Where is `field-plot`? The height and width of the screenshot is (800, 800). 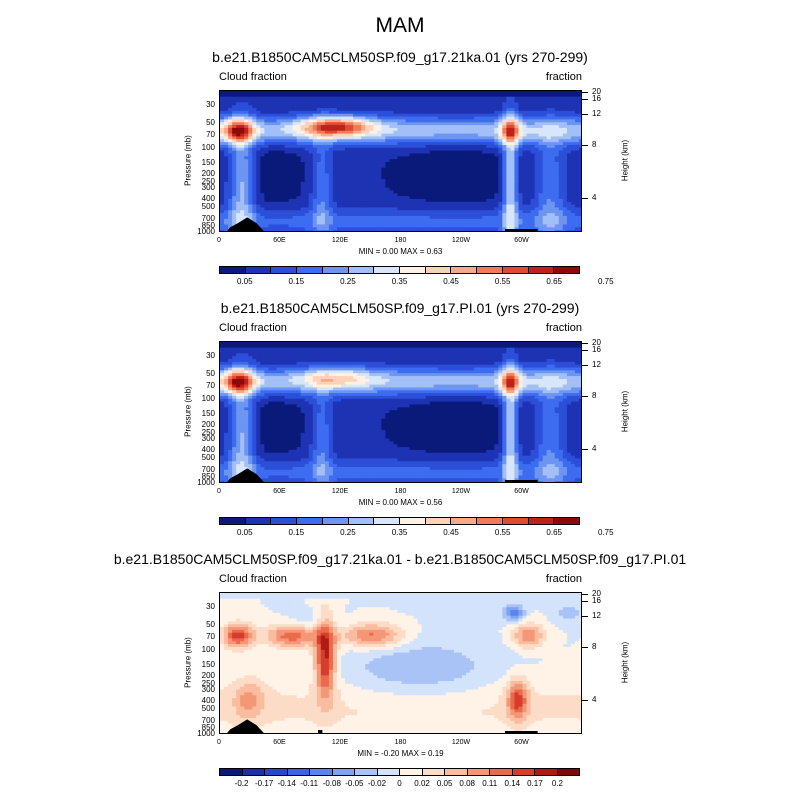
field-plot is located at coordinates (400, 663).